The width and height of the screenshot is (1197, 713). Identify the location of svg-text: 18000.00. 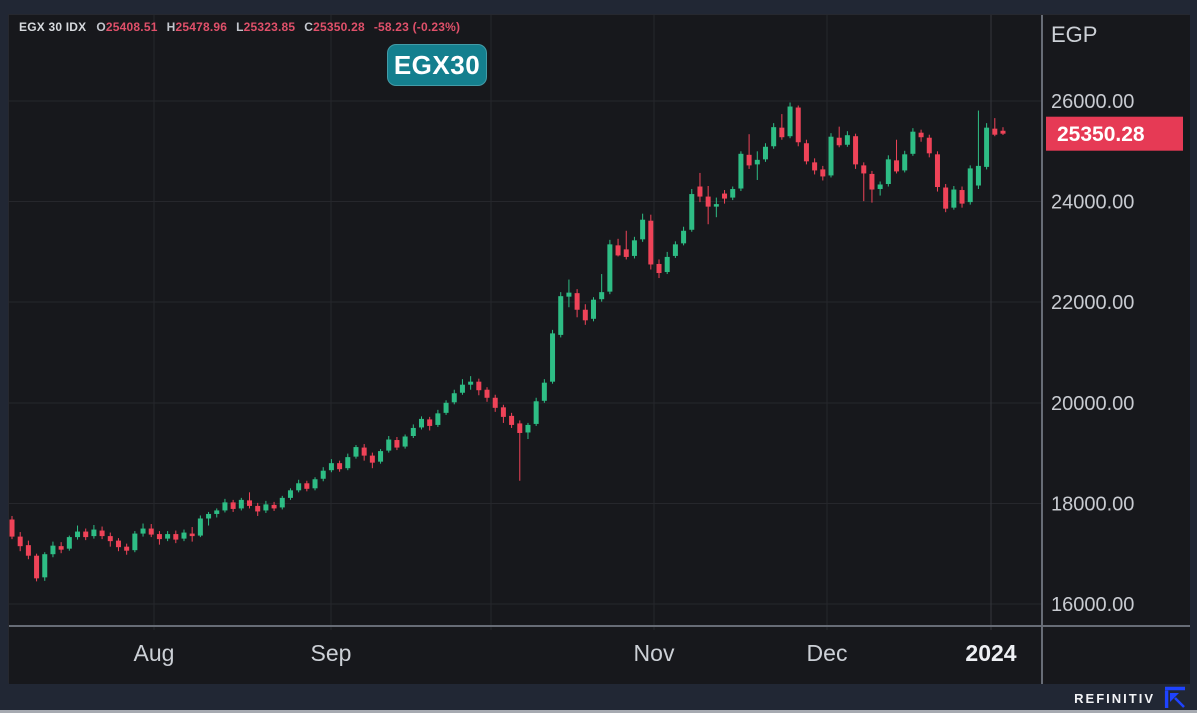
(1092, 504).